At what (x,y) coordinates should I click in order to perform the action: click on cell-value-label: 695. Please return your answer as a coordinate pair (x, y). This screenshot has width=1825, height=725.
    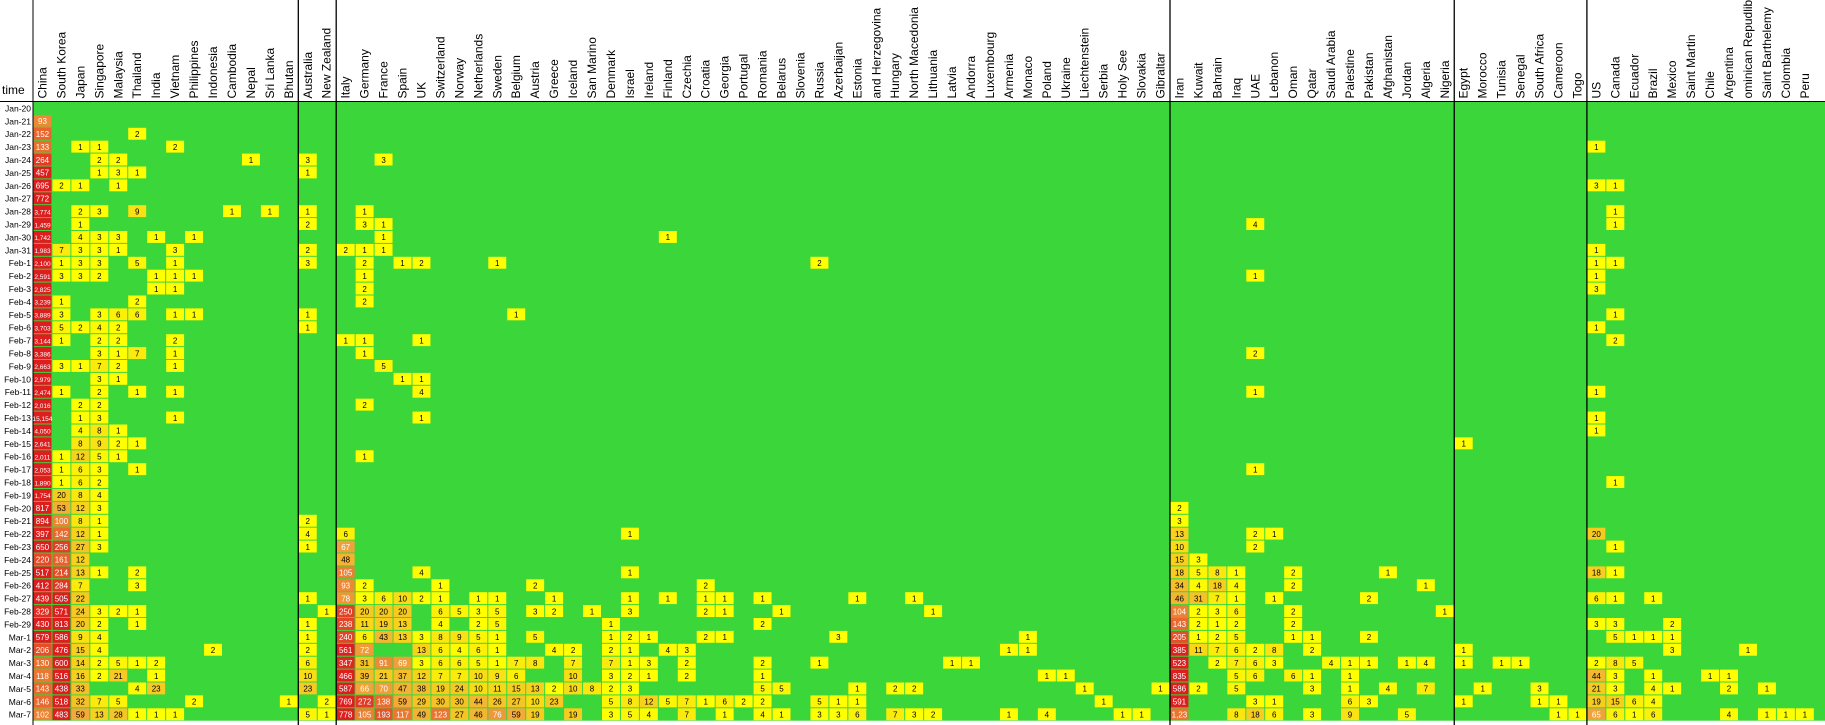
    Looking at the image, I should click on (43, 186).